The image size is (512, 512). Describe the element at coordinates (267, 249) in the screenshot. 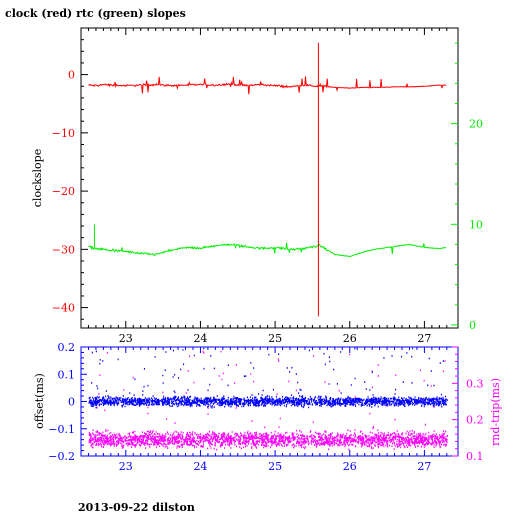

I see `rtc-slope-line` at that location.